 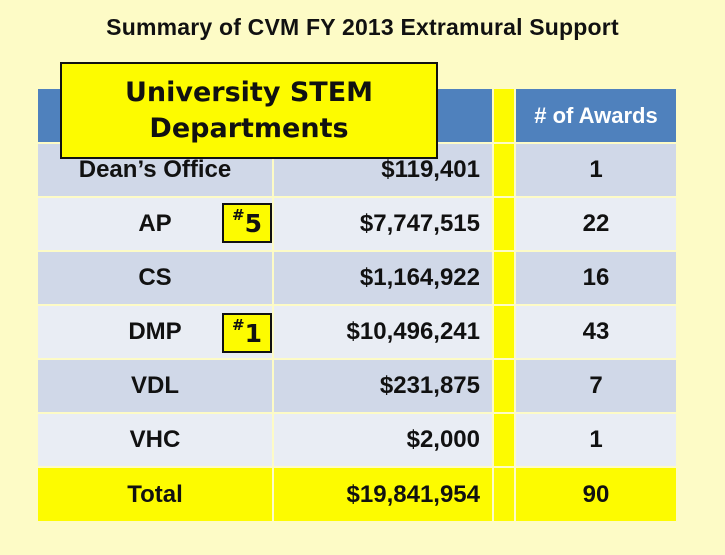 I want to click on amount-cell: $119,401, so click(x=383, y=170).